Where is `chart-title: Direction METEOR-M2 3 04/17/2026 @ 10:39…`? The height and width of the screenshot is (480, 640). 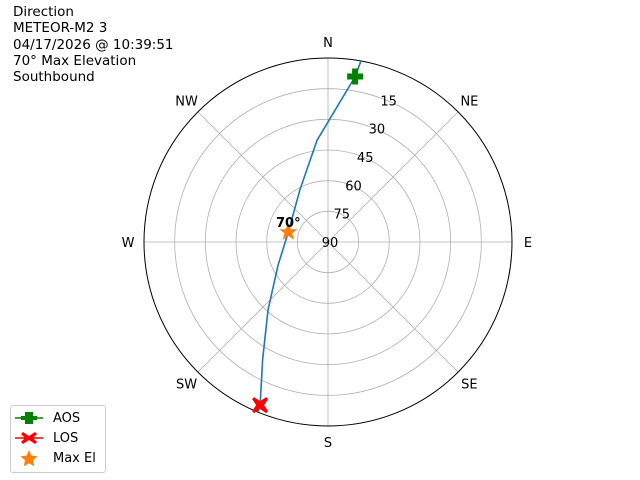
chart-title: Direction METEOR-M2 3 04/17/2026 @ 10:39… is located at coordinates (93, 44).